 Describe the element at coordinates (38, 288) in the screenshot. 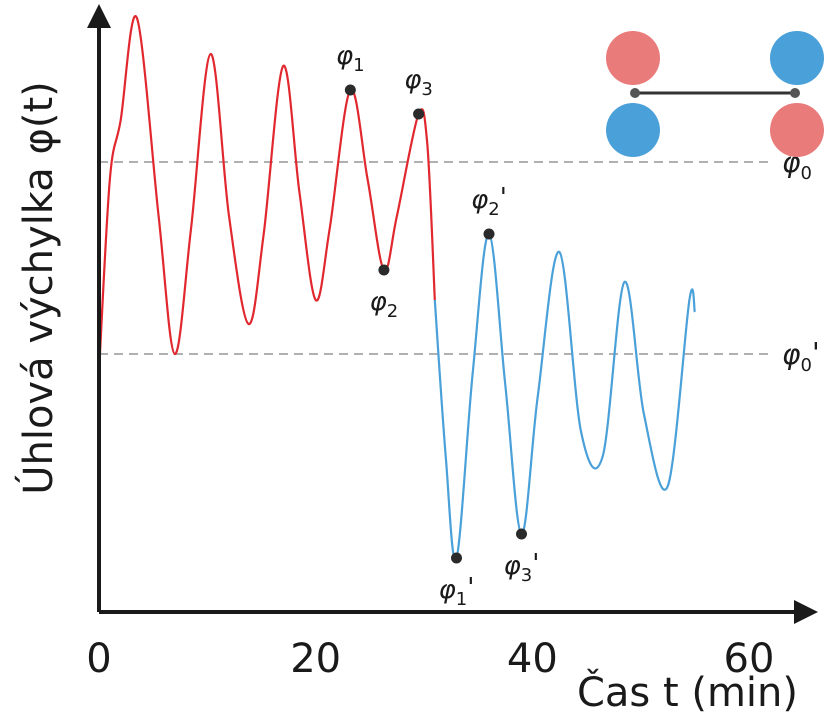

I see `y-axis-label: Úhlová výchylka φ(t)` at that location.